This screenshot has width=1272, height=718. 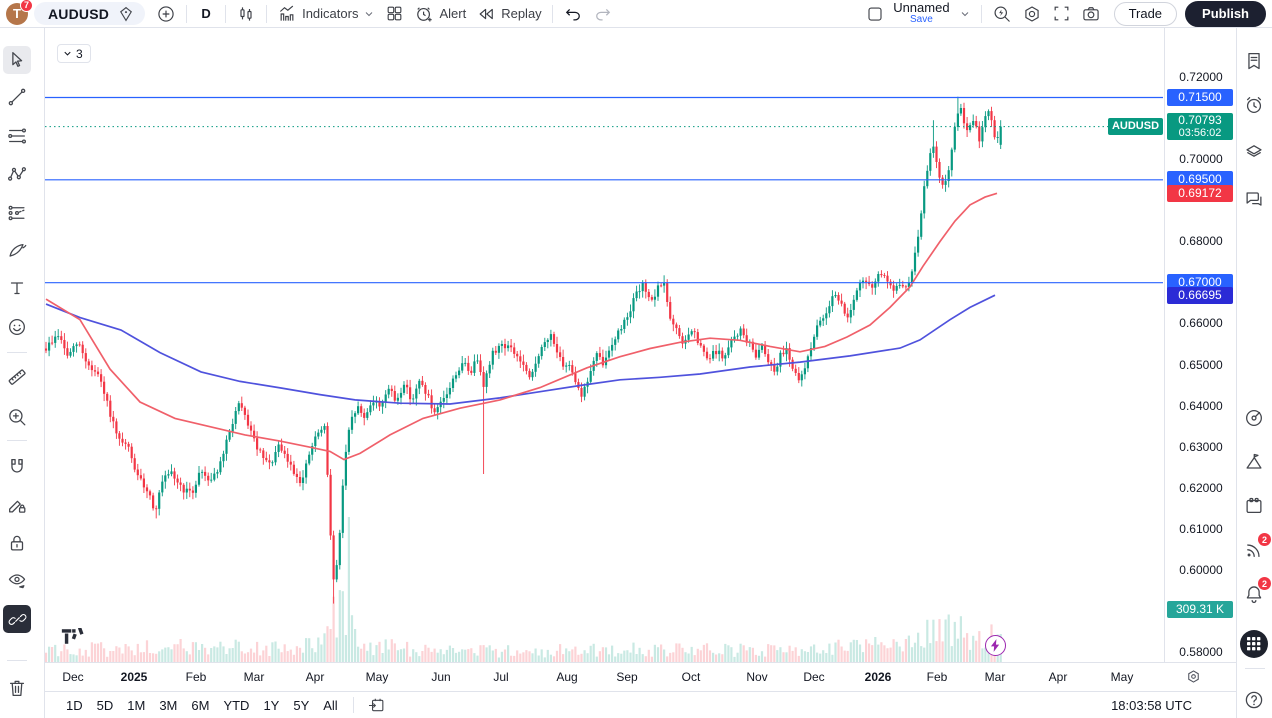 What do you see at coordinates (301, 705) in the screenshot?
I see `range-button-5y: 5Y` at bounding box center [301, 705].